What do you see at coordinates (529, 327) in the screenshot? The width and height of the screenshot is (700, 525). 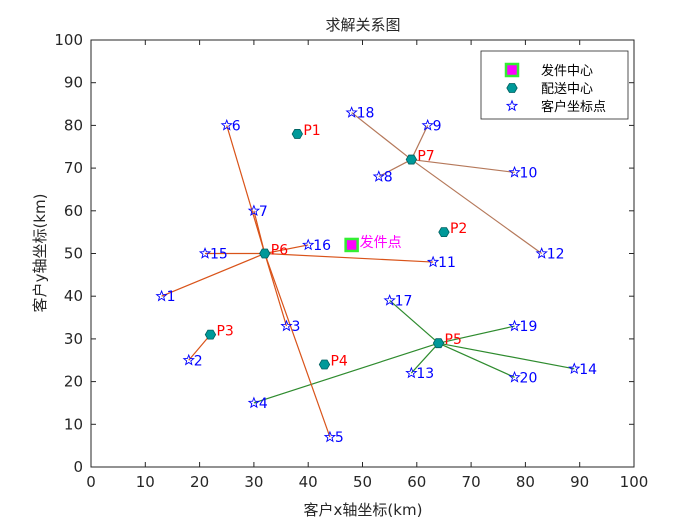 I see `customer-label-19: 19` at bounding box center [529, 327].